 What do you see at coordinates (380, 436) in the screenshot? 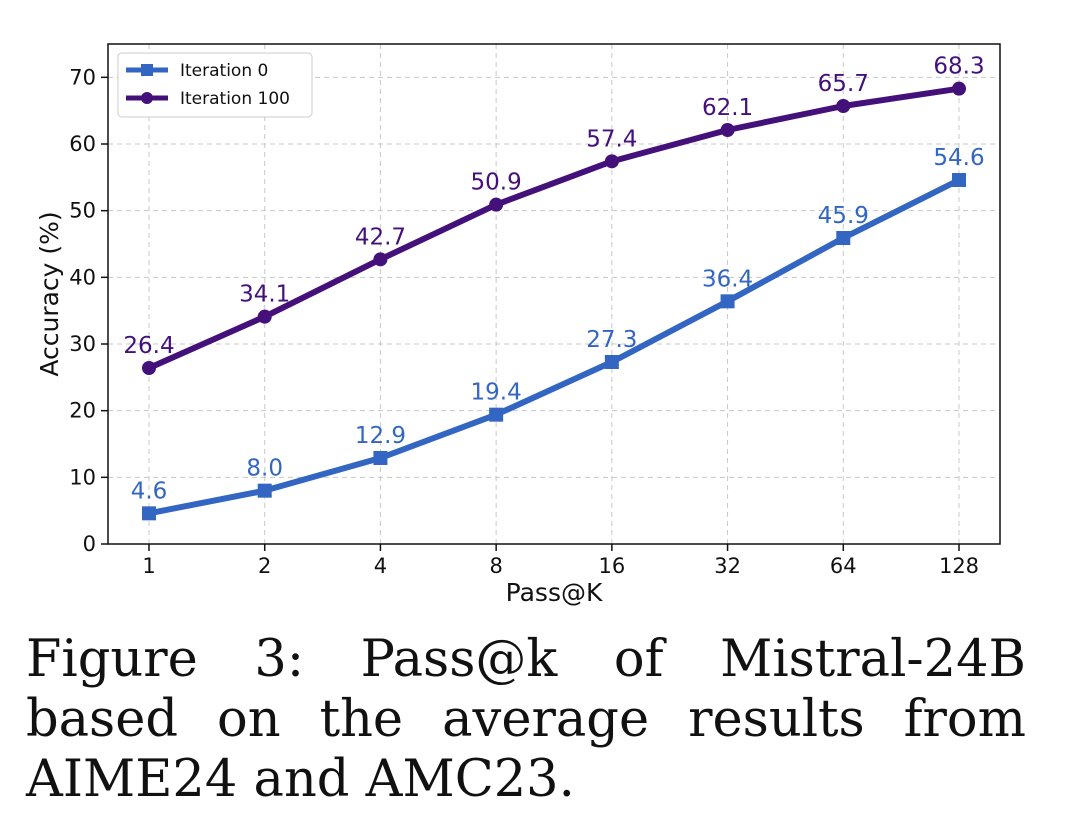
I see `data-label-iteration-0: 12.9` at bounding box center [380, 436].